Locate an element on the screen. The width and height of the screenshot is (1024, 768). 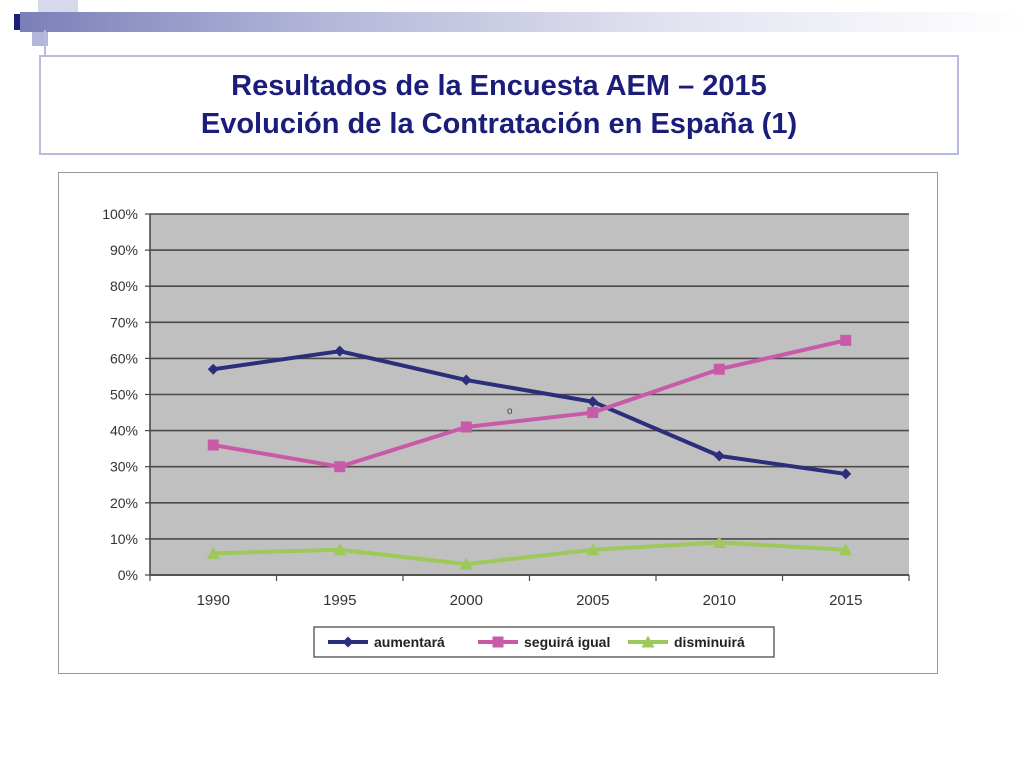
x-tick-label: 1995 is located at coordinates (339, 600).